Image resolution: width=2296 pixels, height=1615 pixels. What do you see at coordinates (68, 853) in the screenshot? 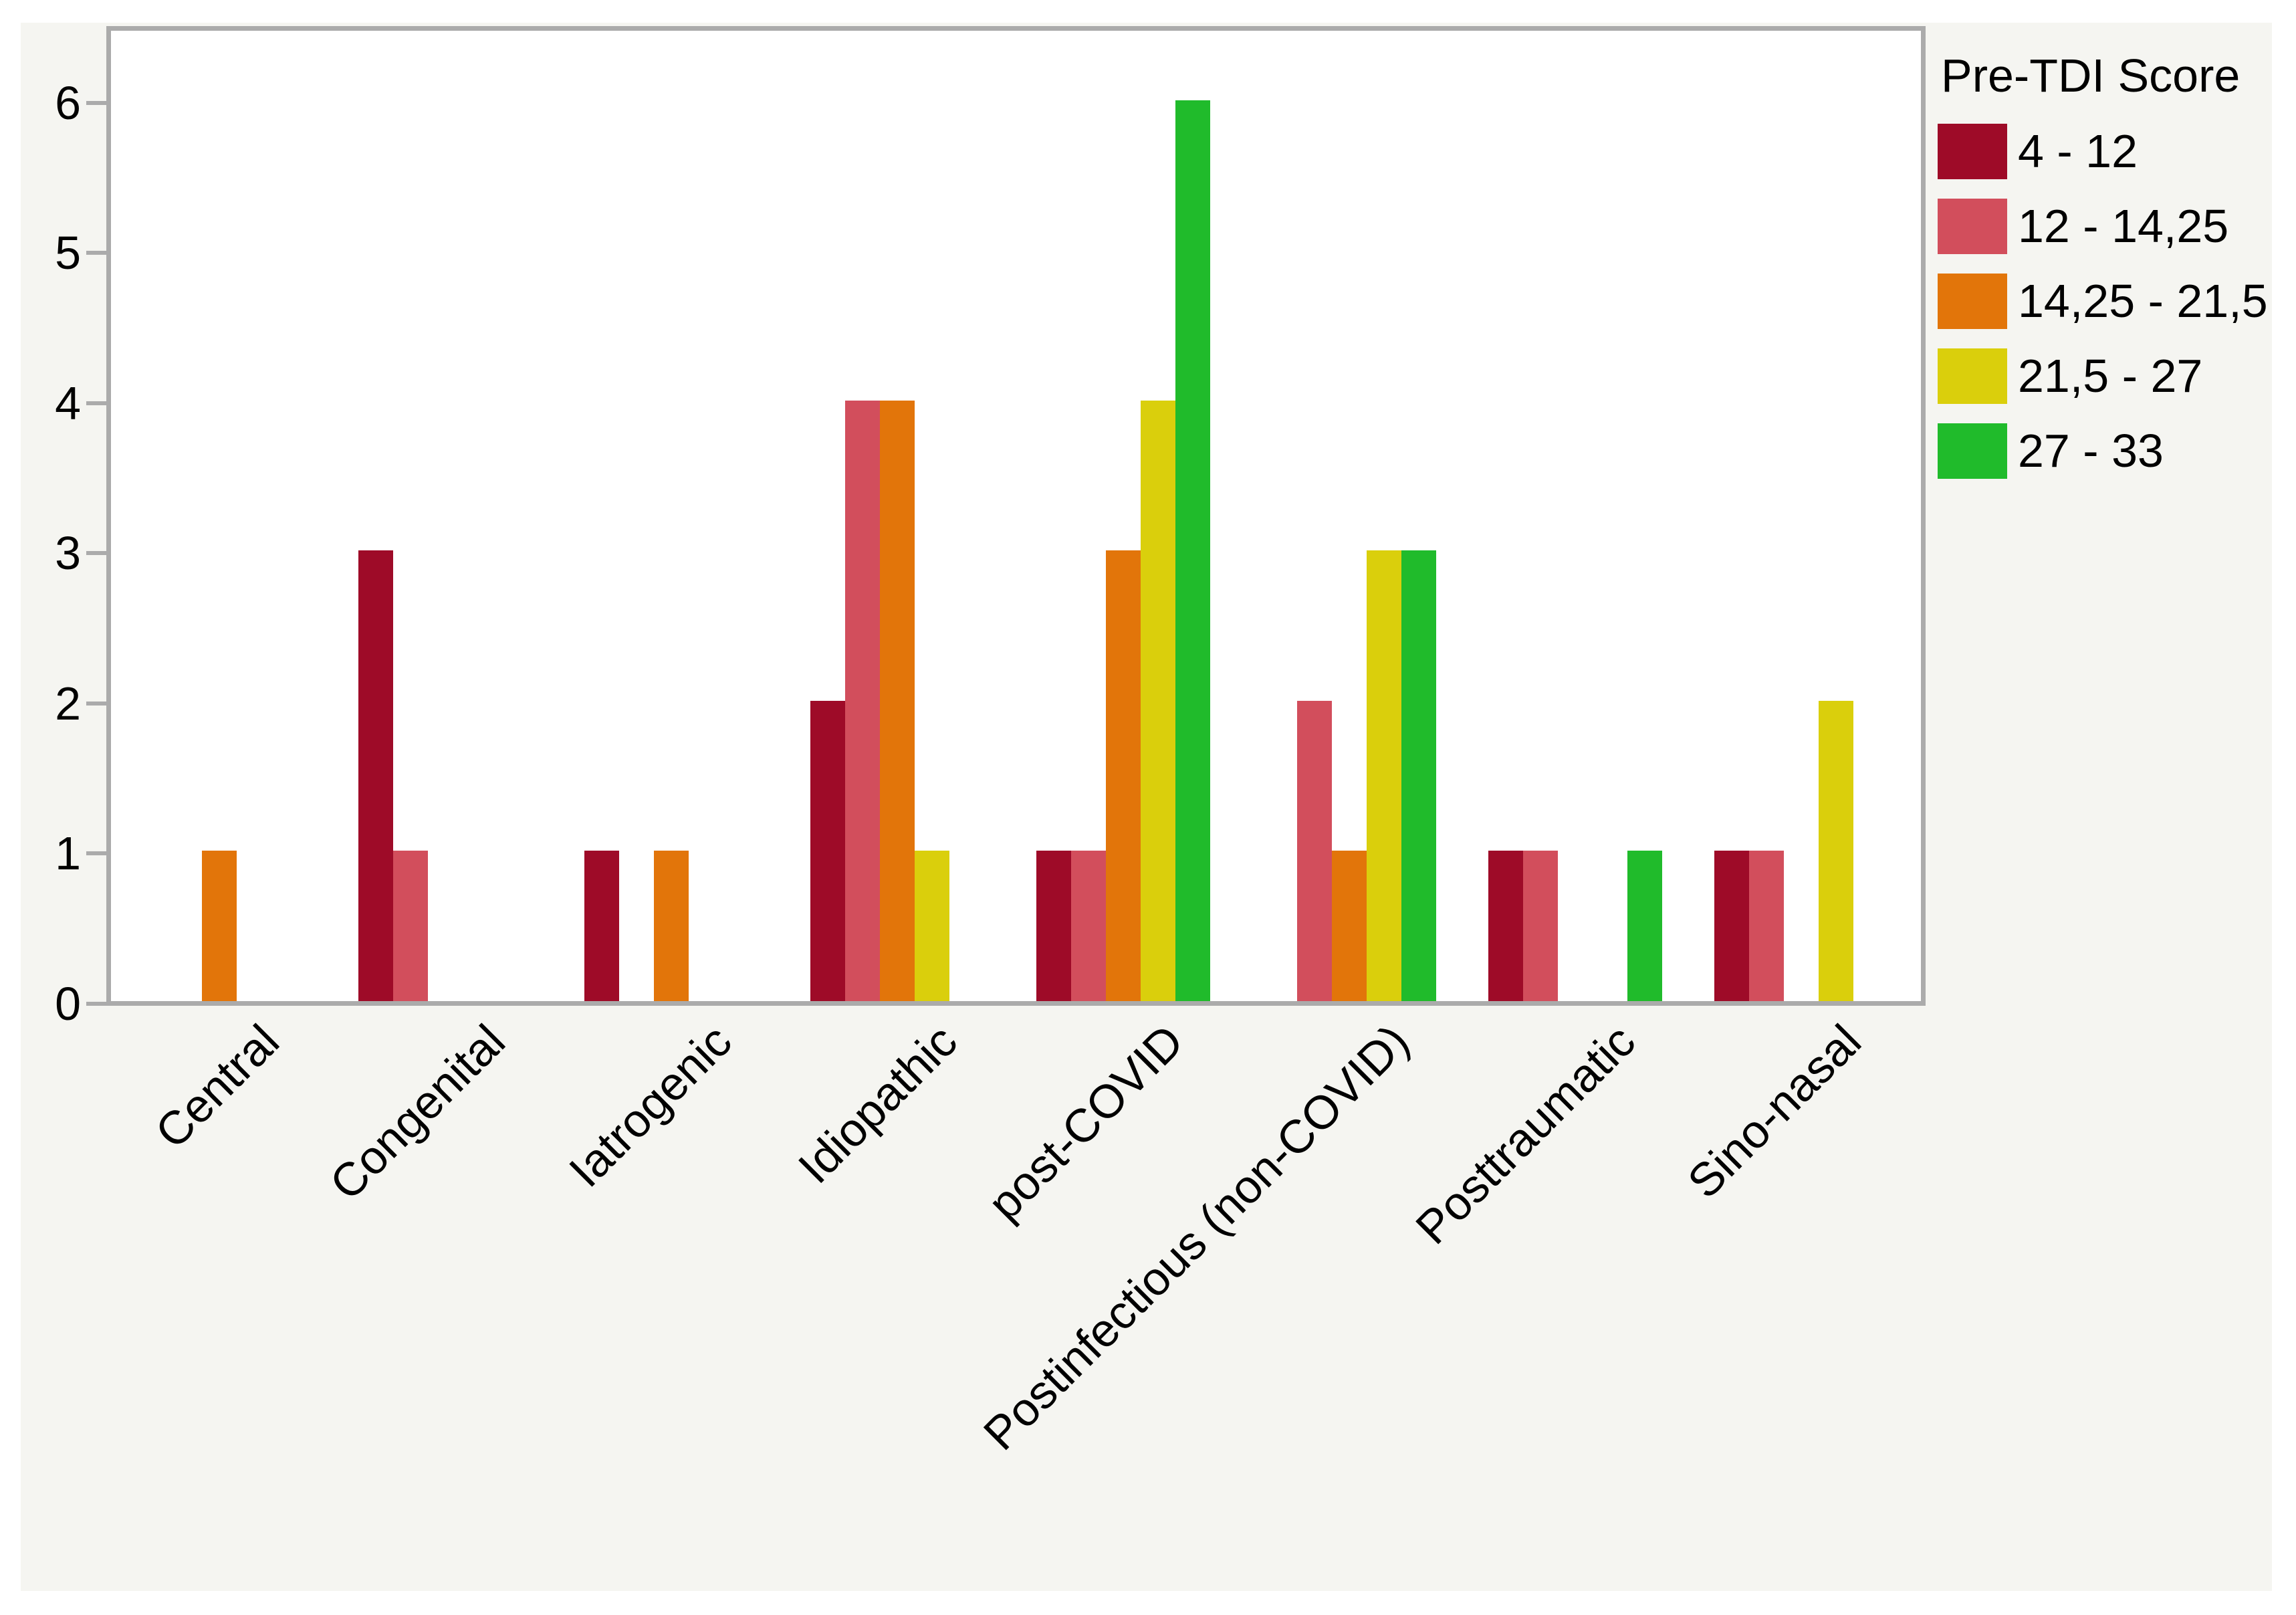
I see `y-tick-label: 1` at bounding box center [68, 853].